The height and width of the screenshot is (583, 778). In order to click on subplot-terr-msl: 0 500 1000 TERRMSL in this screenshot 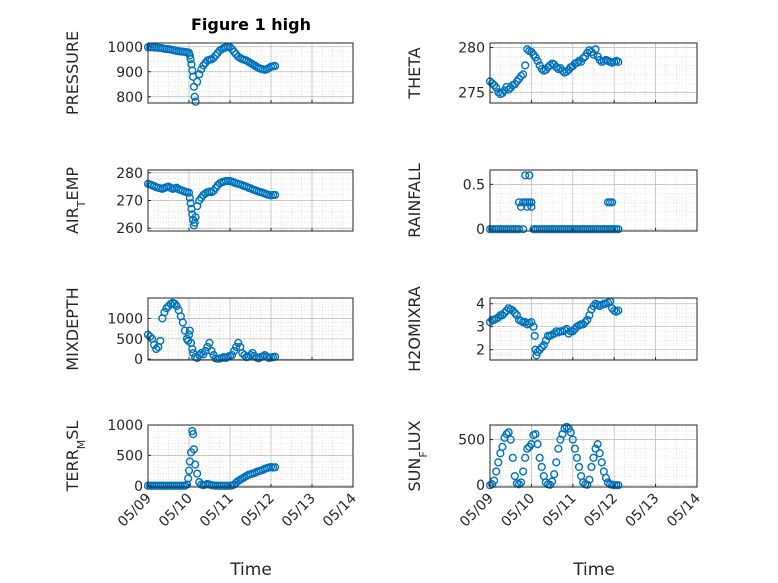, I will do `click(208, 456)`.